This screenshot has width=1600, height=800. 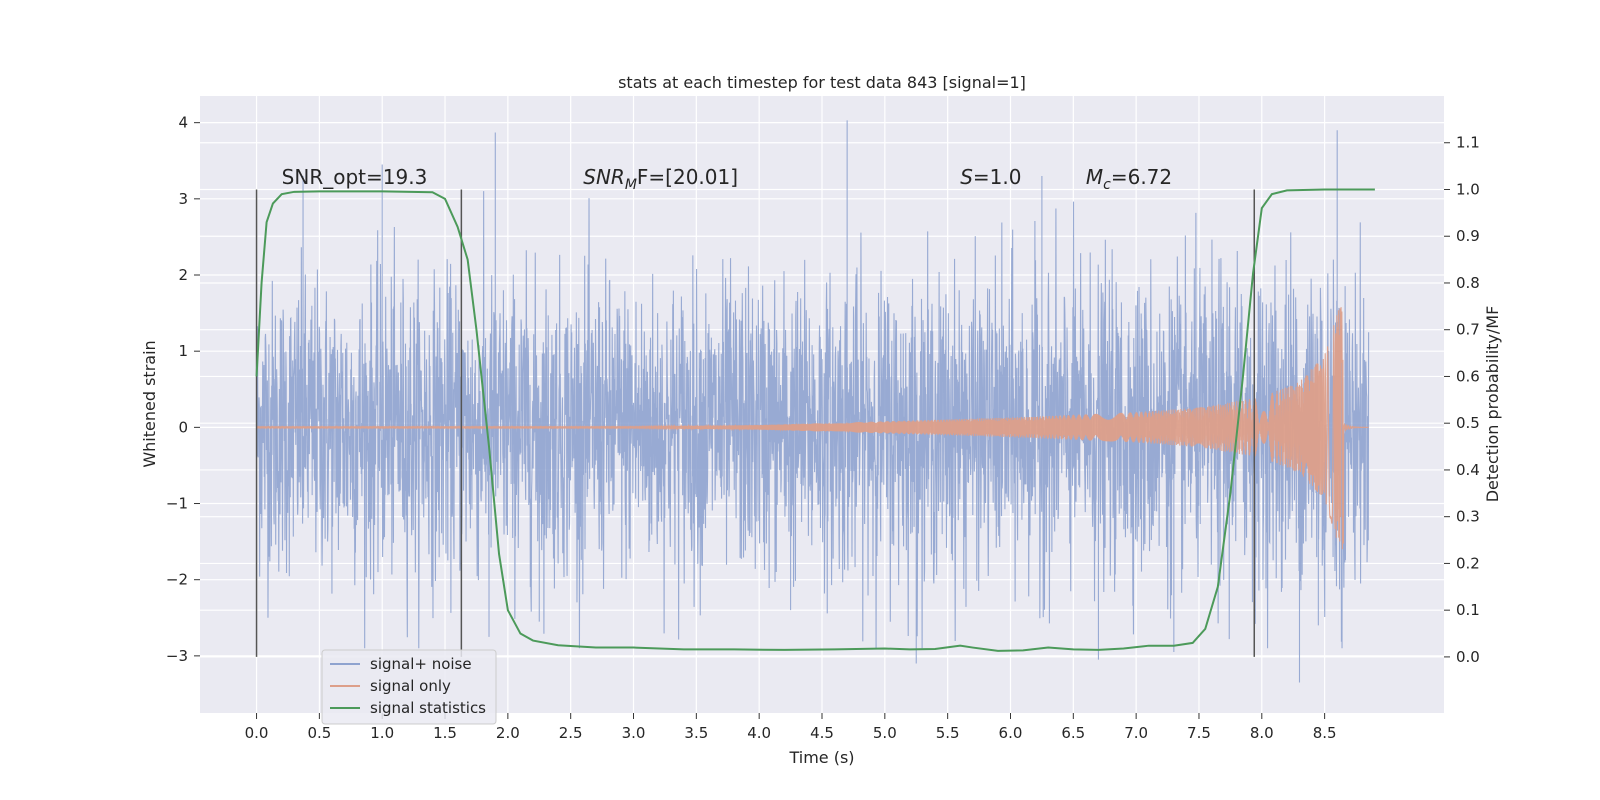 What do you see at coordinates (183, 389) in the screenshot?
I see `left-y-axis-ticks: −3 −2 −1 0 1 2 3 4` at bounding box center [183, 389].